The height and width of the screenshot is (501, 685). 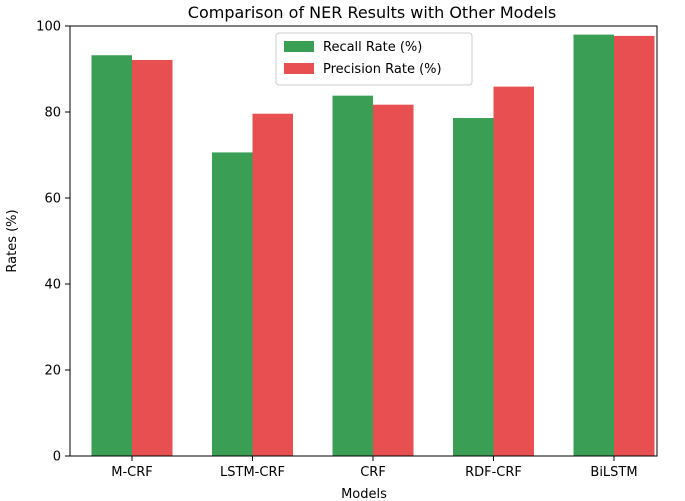 What do you see at coordinates (52, 285) in the screenshot?
I see `y-tick-label: 40` at bounding box center [52, 285].